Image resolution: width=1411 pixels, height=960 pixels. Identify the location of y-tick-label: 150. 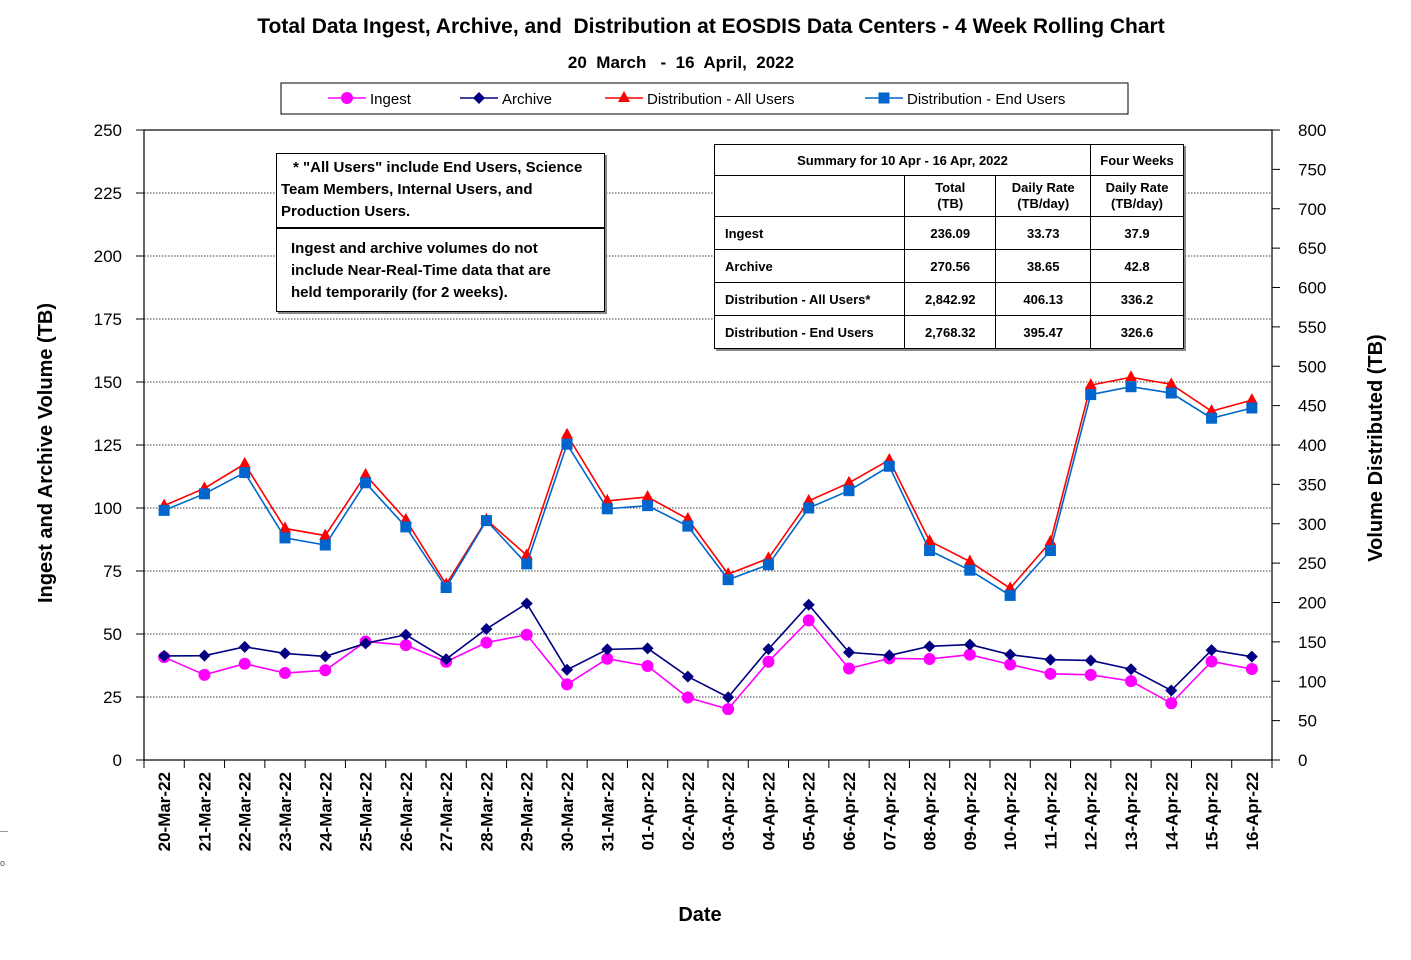
(108, 382).